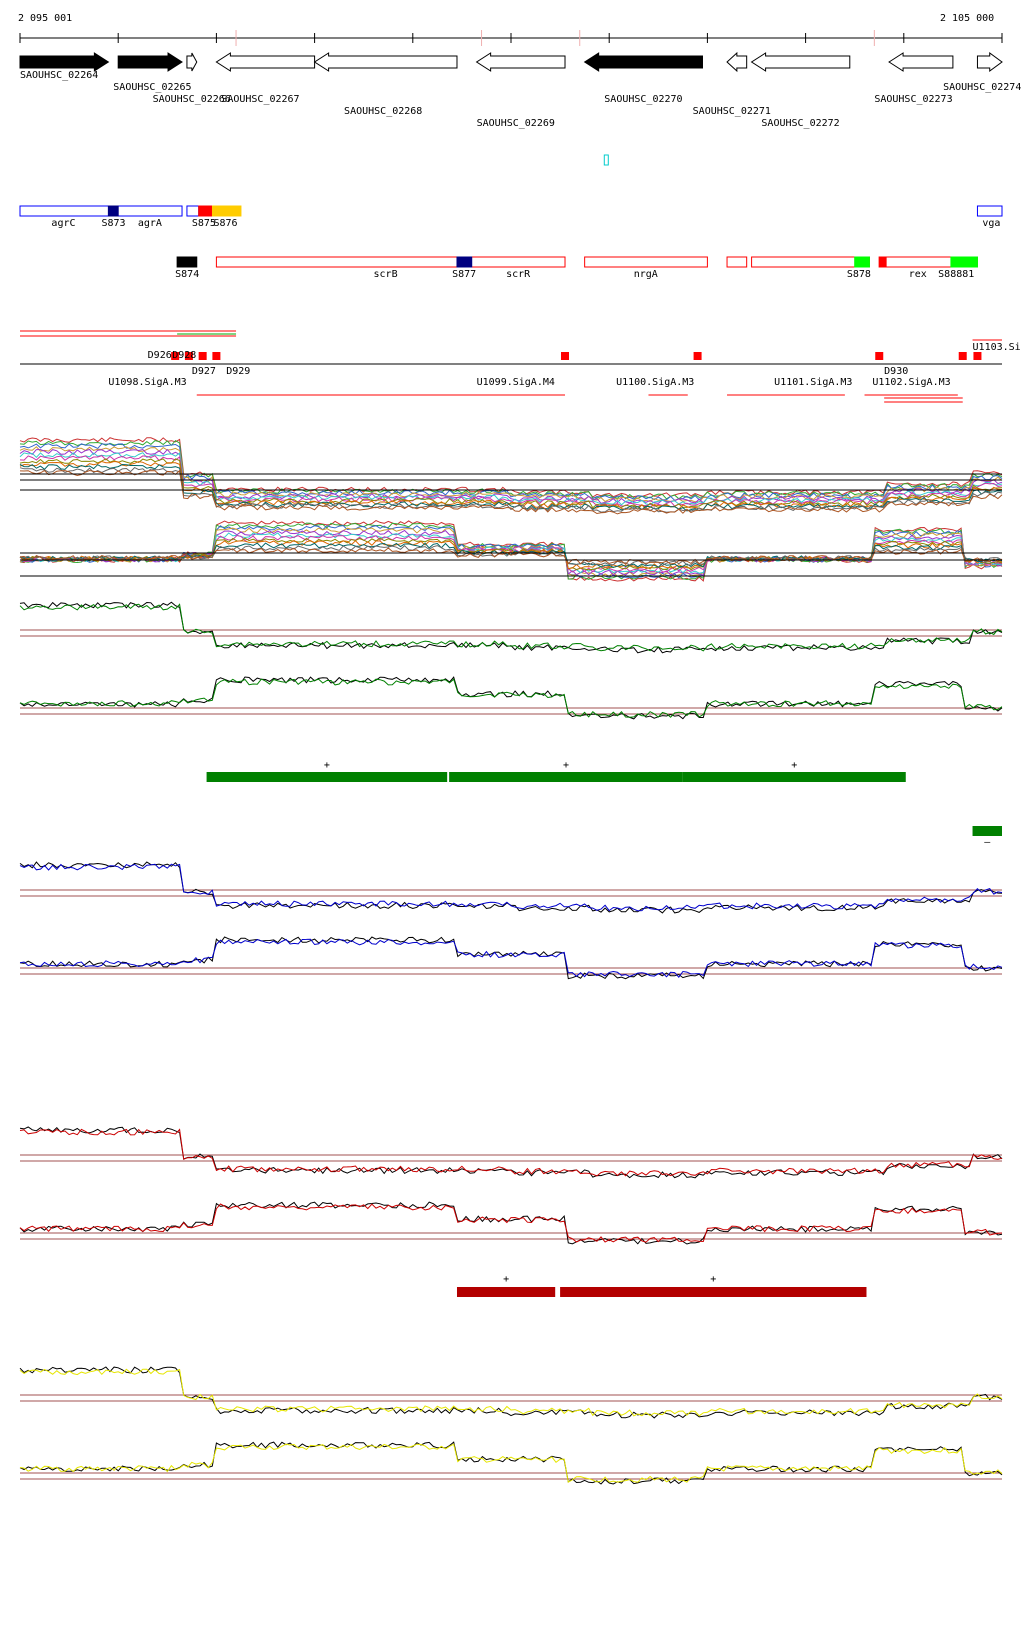  What do you see at coordinates (991, 223) in the screenshot?
I see `feature-label: vga` at bounding box center [991, 223].